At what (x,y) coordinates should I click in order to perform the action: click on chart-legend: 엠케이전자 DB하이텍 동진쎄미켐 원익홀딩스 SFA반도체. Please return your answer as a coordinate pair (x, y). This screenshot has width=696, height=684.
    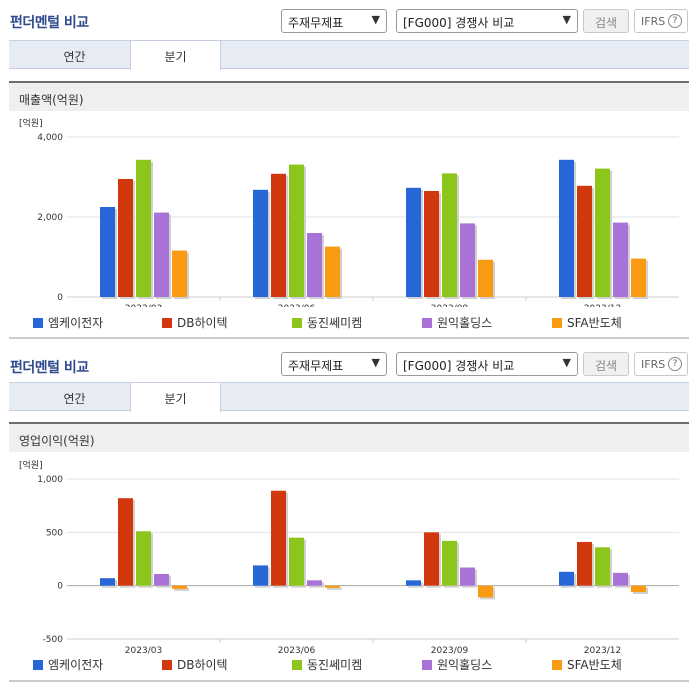
    Looking at the image, I should click on (349, 666).